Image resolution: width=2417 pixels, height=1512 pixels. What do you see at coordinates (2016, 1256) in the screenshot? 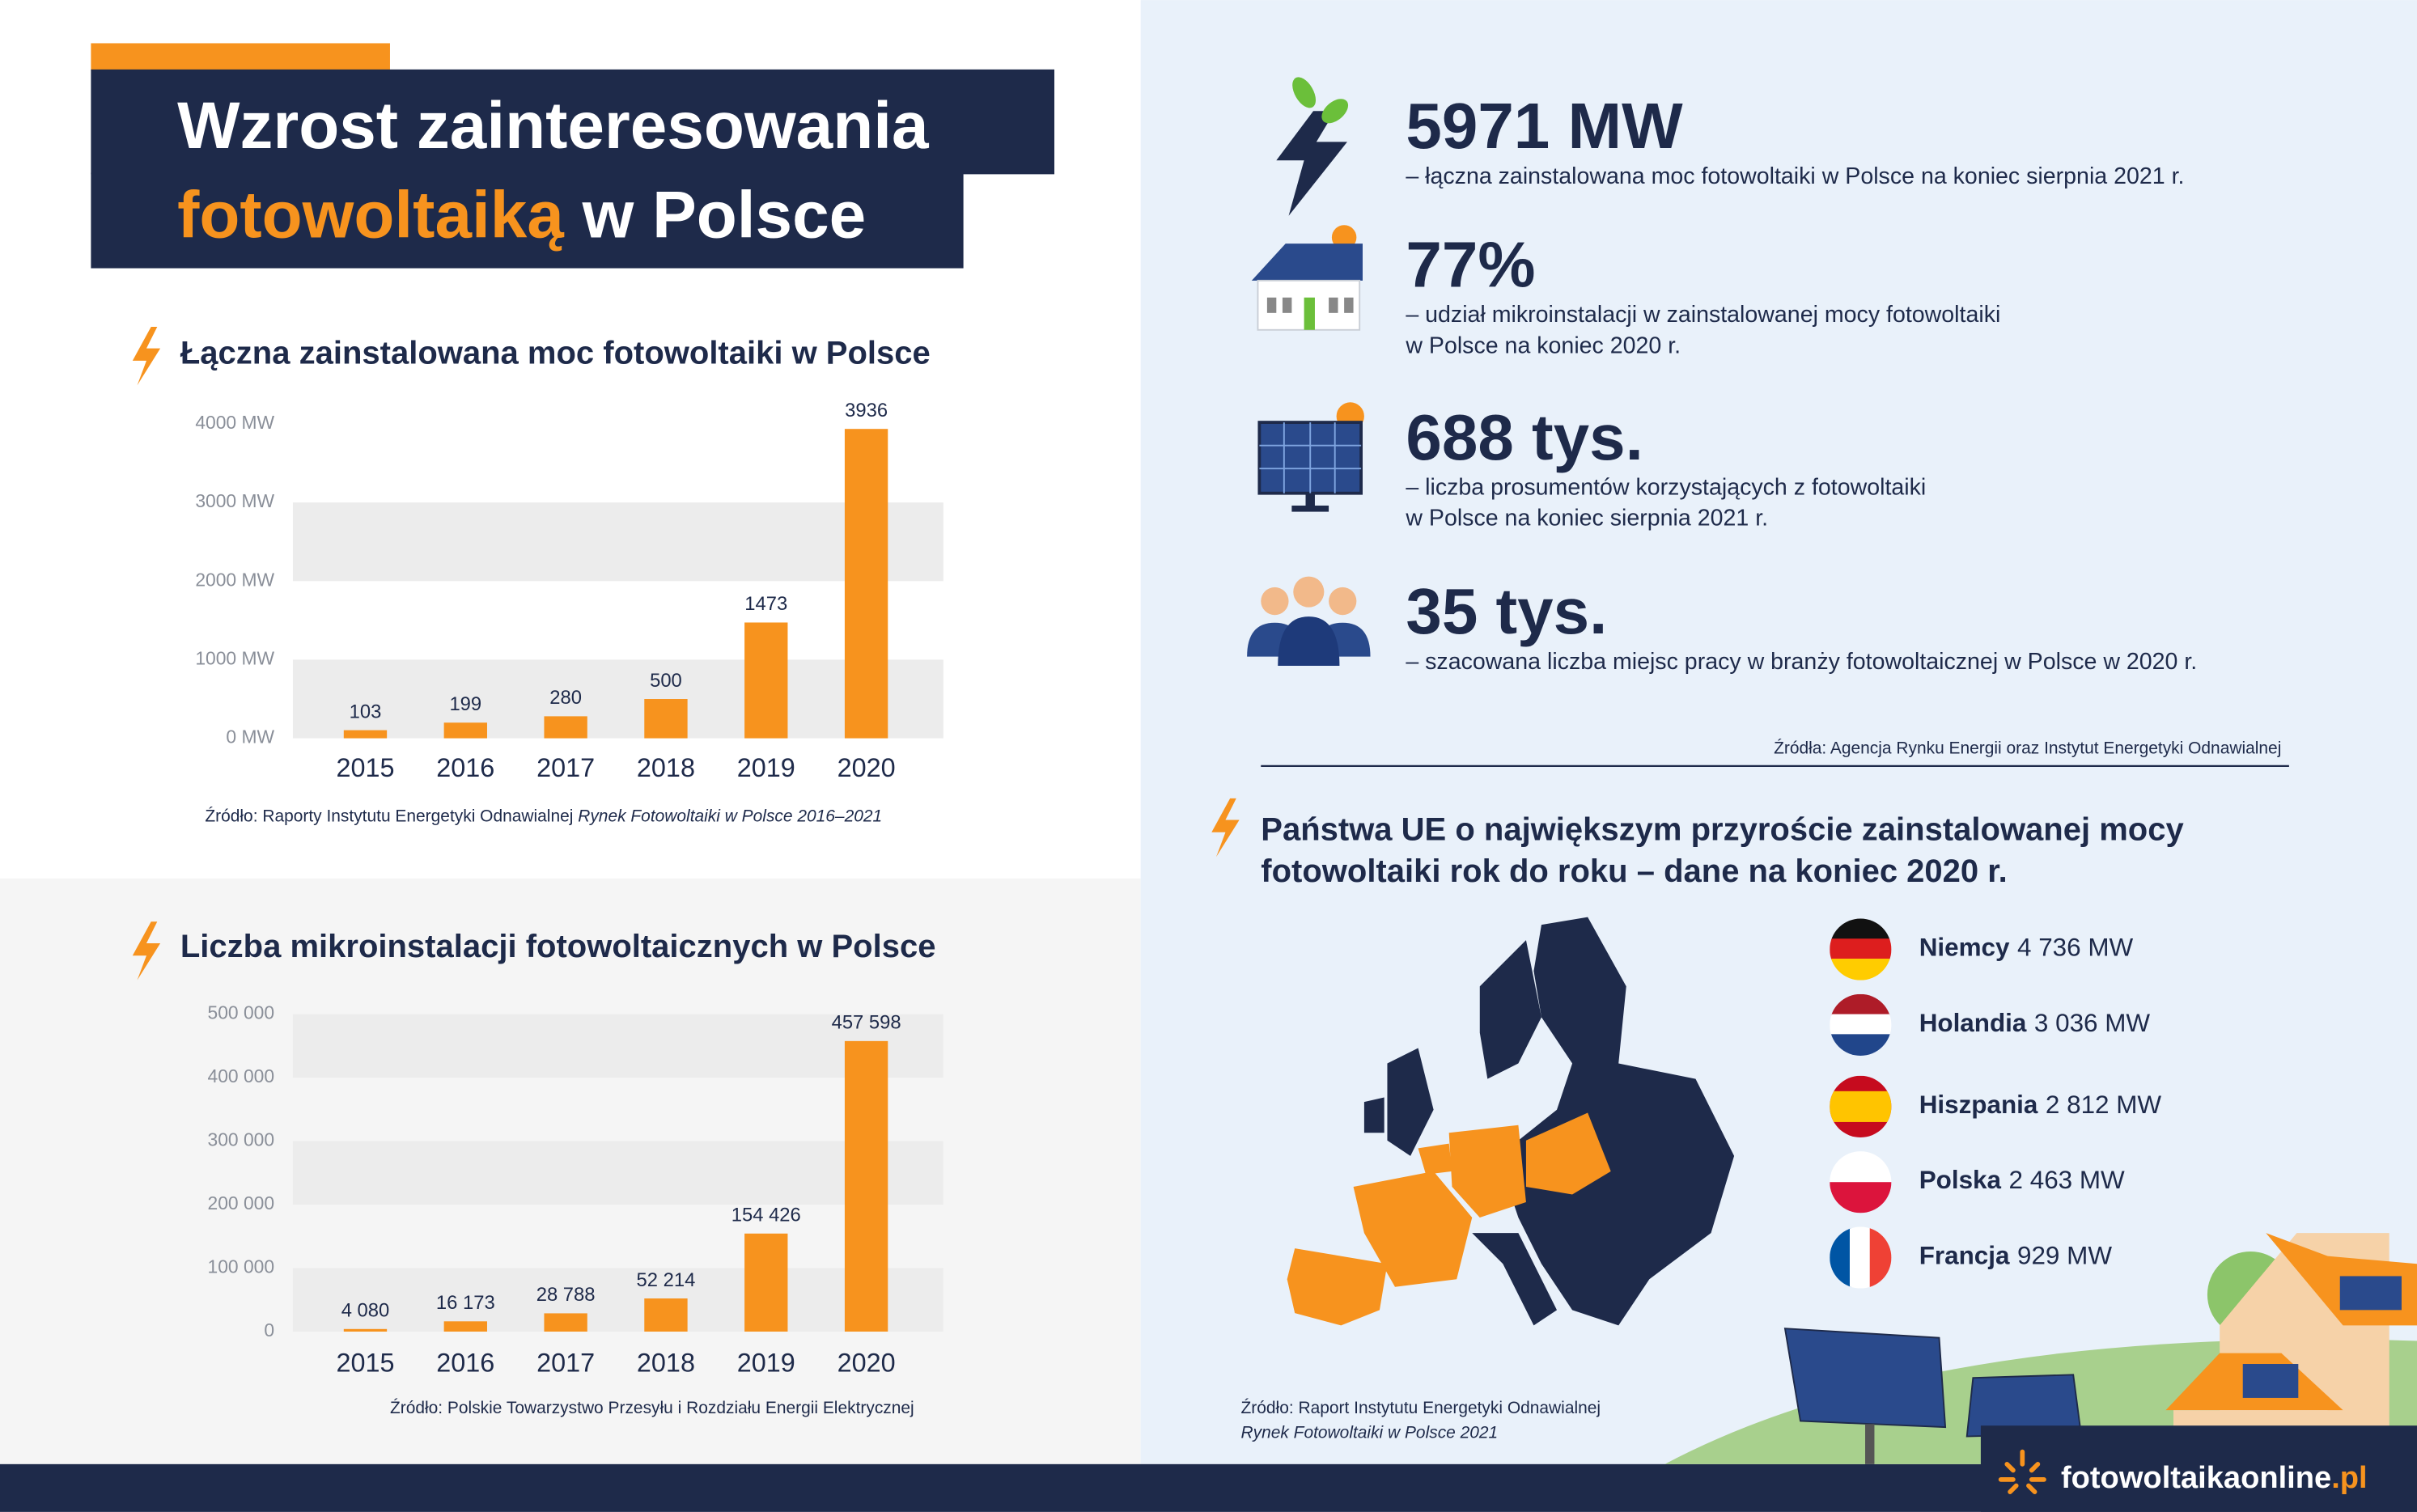
I see `country-entry: Francja 929 MW` at bounding box center [2016, 1256].